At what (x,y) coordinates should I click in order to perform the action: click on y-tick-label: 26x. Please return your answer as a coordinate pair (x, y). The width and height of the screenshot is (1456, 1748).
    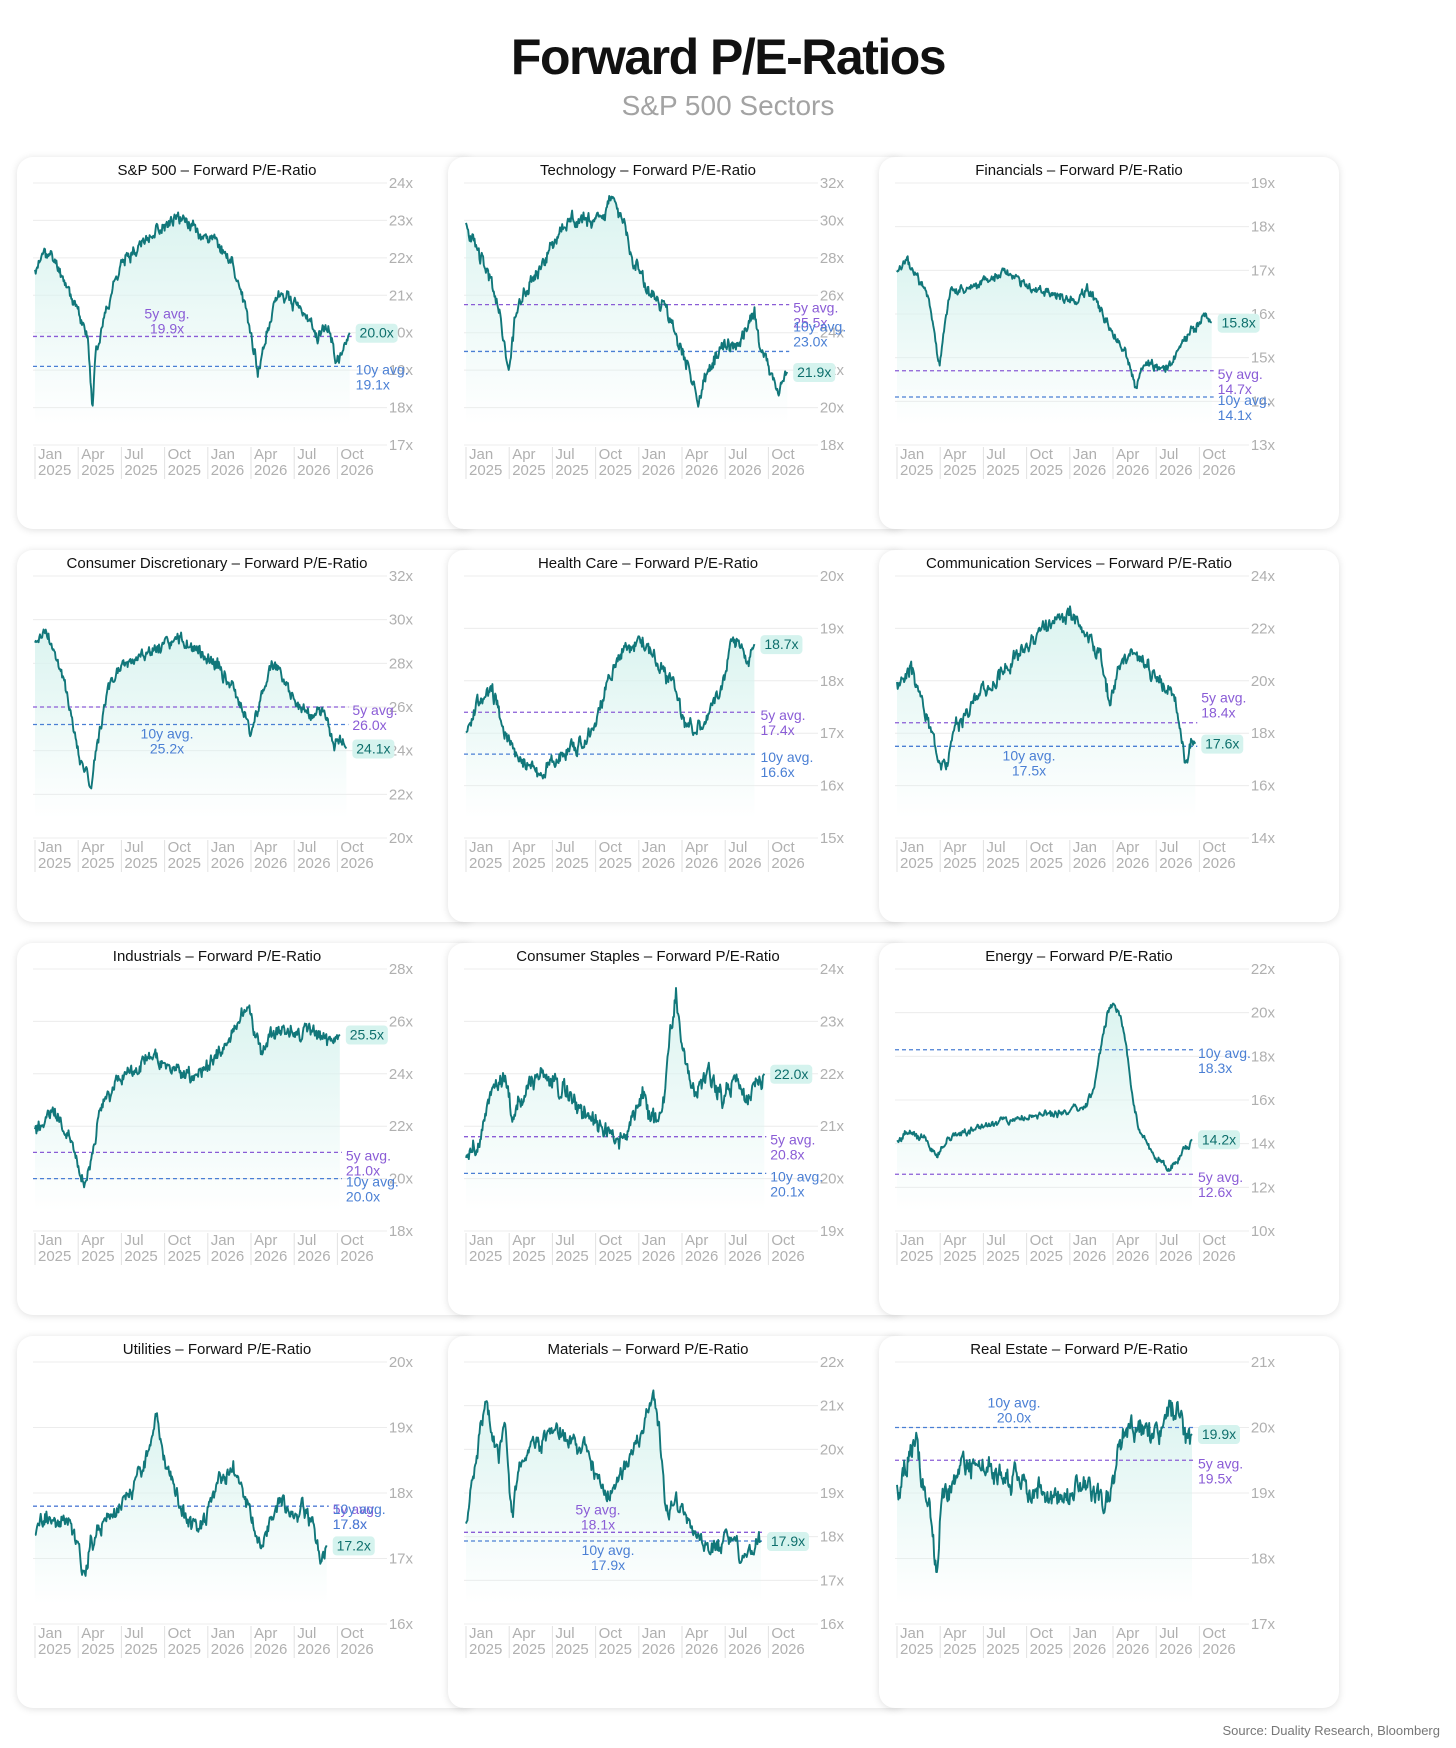
    Looking at the image, I should click on (832, 295).